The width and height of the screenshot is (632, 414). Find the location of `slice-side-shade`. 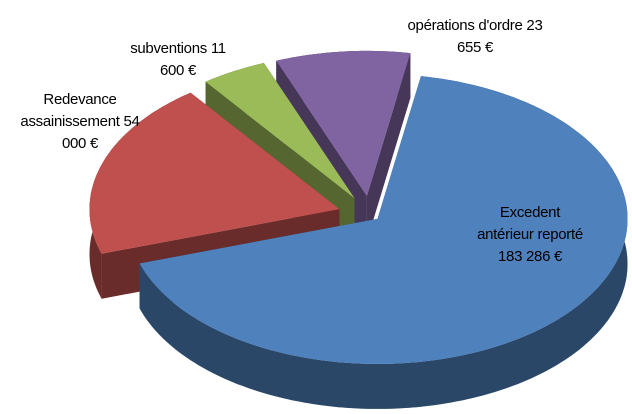

slice-side-shade is located at coordinates (388, 147).